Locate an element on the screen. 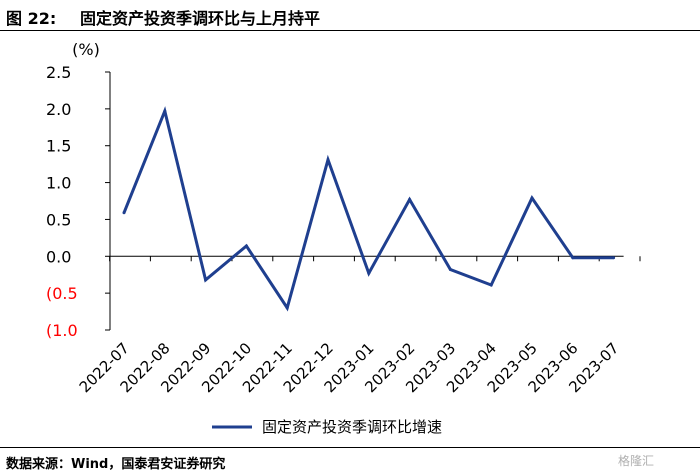 This screenshot has width=700, height=476. y-axis: 2.5 2.0 1.5 1.0 0.5 0.0 (0.5 (1.0 is located at coordinates (78, 201).